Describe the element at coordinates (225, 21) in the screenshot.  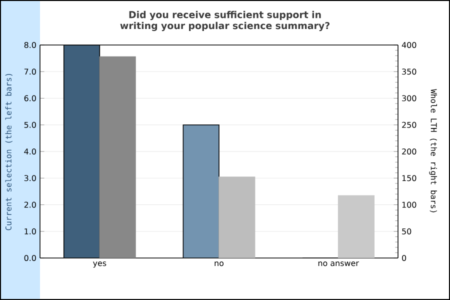
I see `chart-title: Did you receive sufficient support in writing your popular science summary?` at that location.